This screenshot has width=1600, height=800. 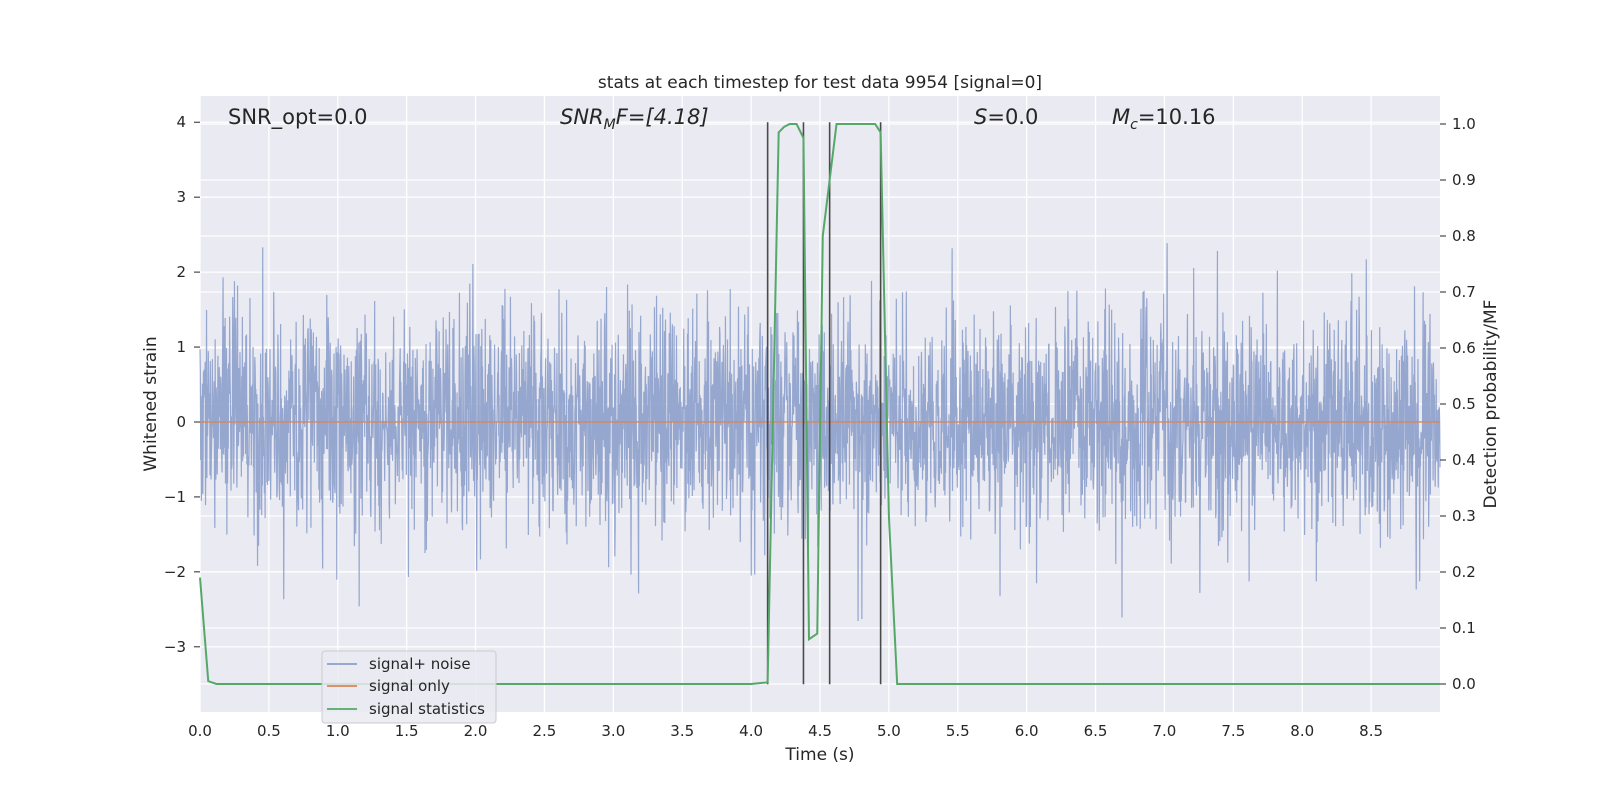 I want to click on x-tick-label: 7.0, so click(x=1165, y=731).